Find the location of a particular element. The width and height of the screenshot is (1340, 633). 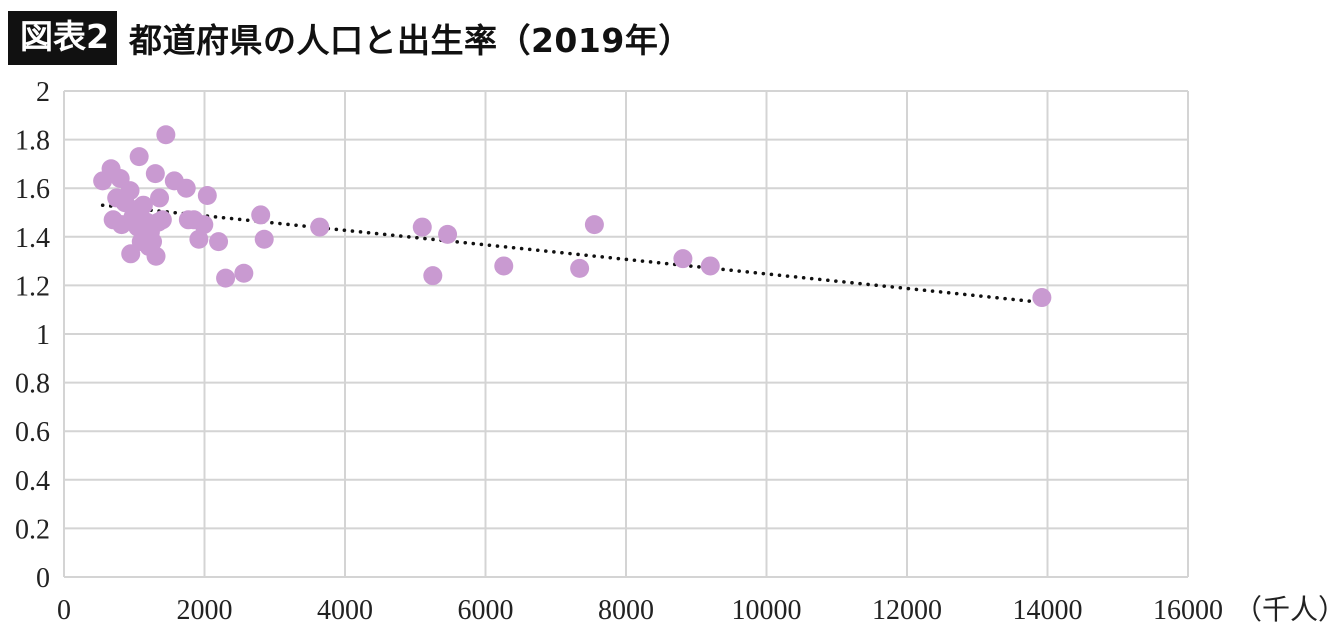

figure-badge: 図表2 is located at coordinates (62, 38).